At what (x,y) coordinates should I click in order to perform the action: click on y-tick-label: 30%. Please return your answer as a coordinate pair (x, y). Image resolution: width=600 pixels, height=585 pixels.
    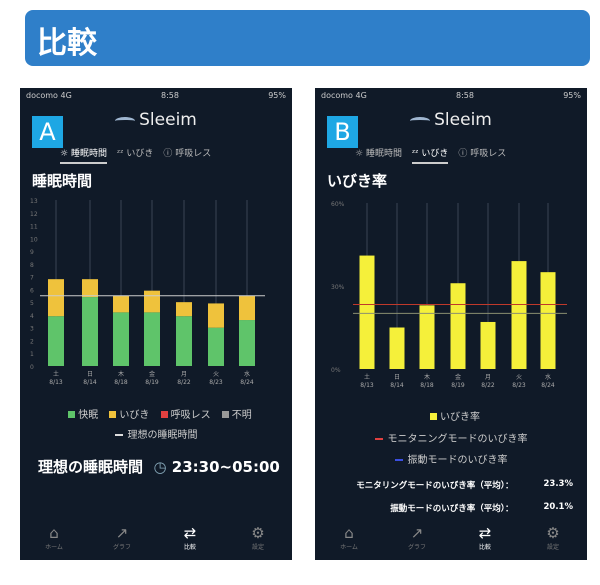
    Looking at the image, I should click on (338, 287).